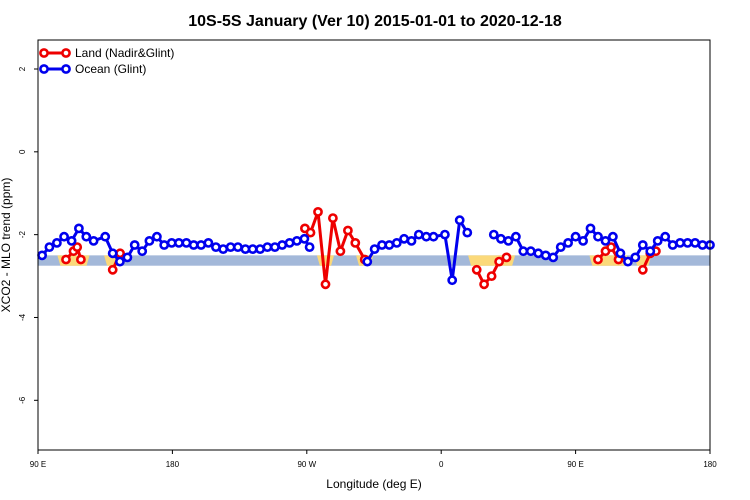  What do you see at coordinates (124, 53) in the screenshot?
I see `legend-label: Land (Nadir&Glint)` at bounding box center [124, 53].